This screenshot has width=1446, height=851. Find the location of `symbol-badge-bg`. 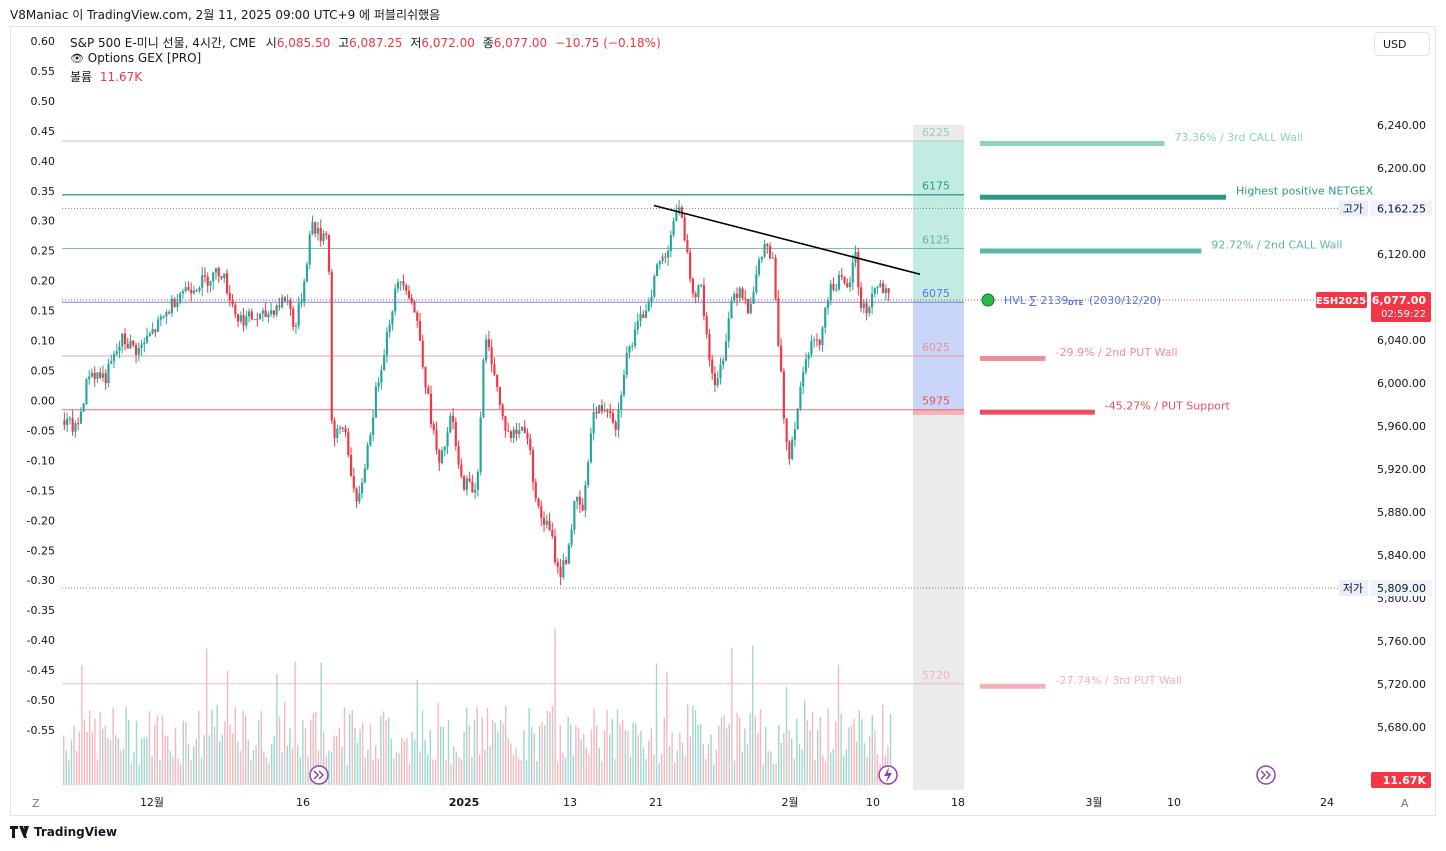

symbol-badge-bg is located at coordinates (1341, 300).